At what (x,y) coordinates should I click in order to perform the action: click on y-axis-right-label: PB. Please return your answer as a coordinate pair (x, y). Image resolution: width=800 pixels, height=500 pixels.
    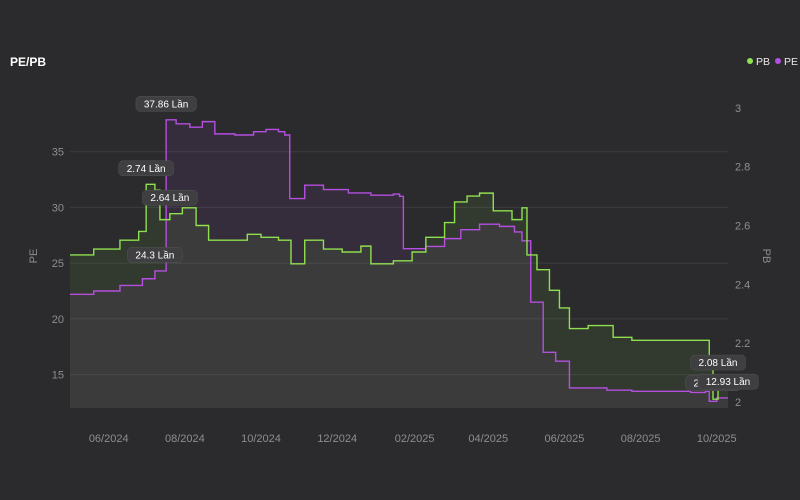
    Looking at the image, I should click on (766, 256).